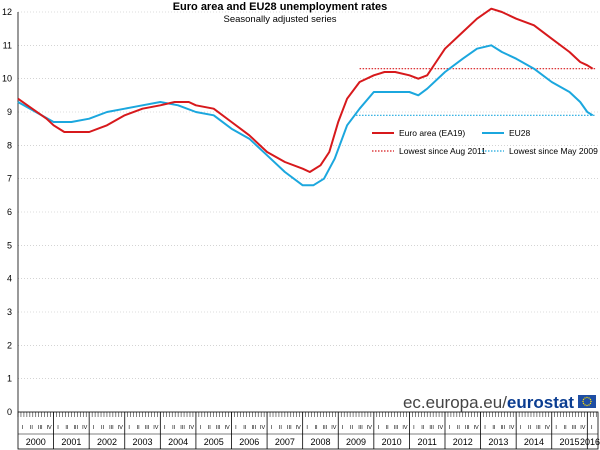 The width and height of the screenshot is (600, 450). What do you see at coordinates (214, 442) in the screenshot?
I see `x-year-label: 2005` at bounding box center [214, 442].